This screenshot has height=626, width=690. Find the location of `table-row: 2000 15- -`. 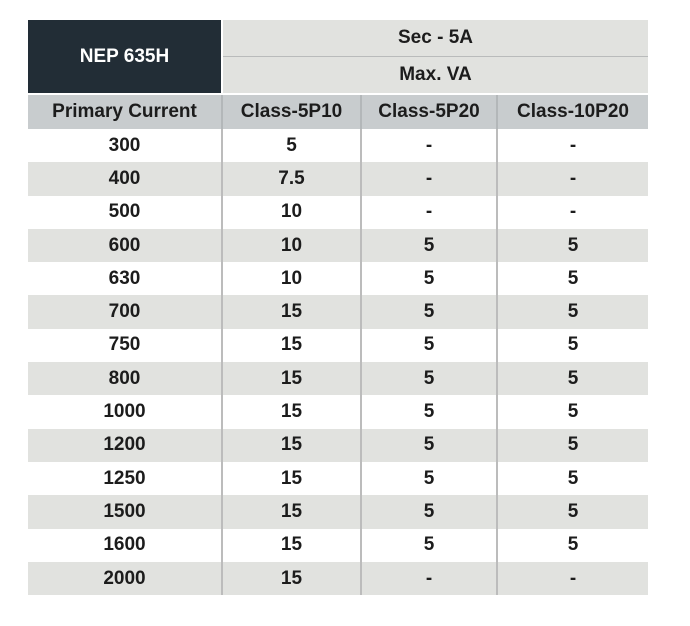

table-row: 2000 15- - is located at coordinates (338, 578).